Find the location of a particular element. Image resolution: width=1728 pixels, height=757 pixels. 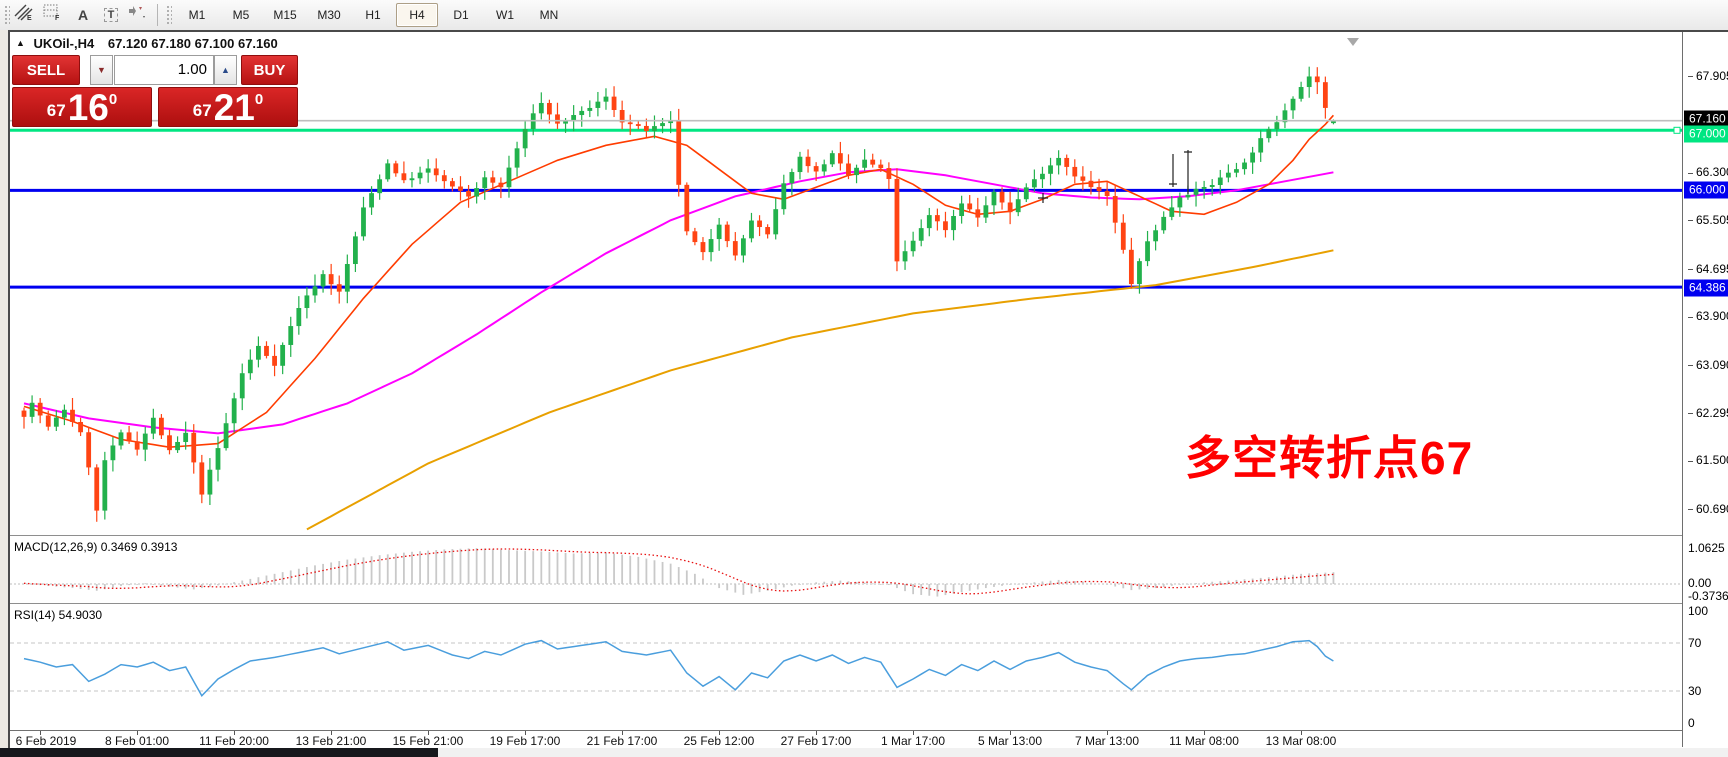

equidistant-channel-button: E is located at coordinates (27, 15).